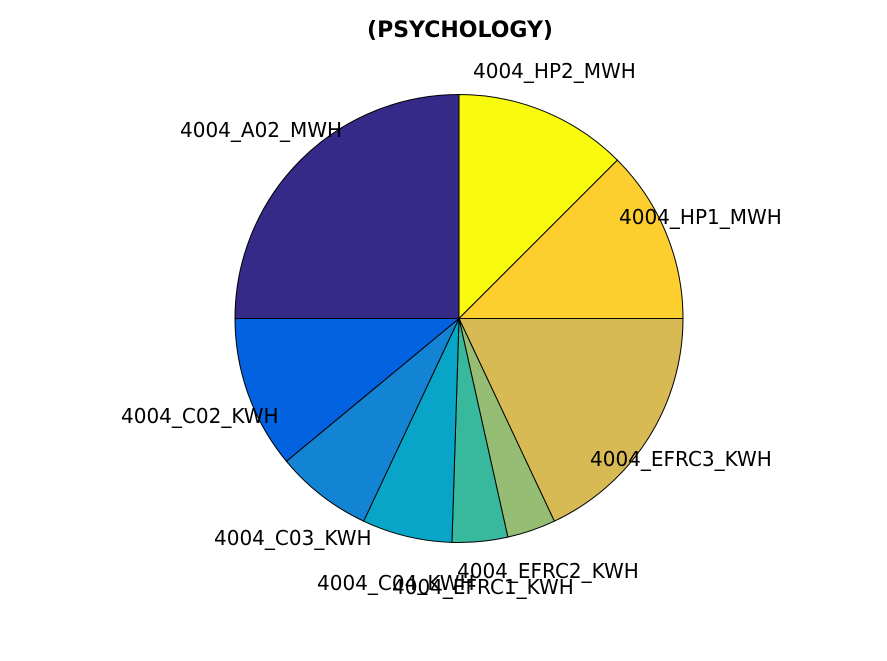 Image resolution: width=887 pixels, height=661 pixels. What do you see at coordinates (460, 30) in the screenshot?
I see `chart-title: (PSYCHOLOGY)` at bounding box center [460, 30].